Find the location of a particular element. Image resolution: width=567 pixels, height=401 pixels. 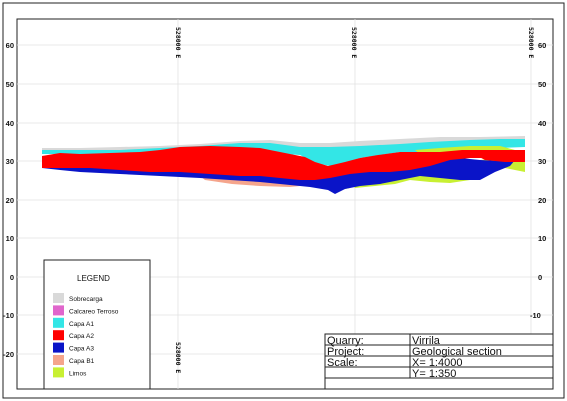

scale-x-value: X= 1:4000 is located at coordinates (437, 363).